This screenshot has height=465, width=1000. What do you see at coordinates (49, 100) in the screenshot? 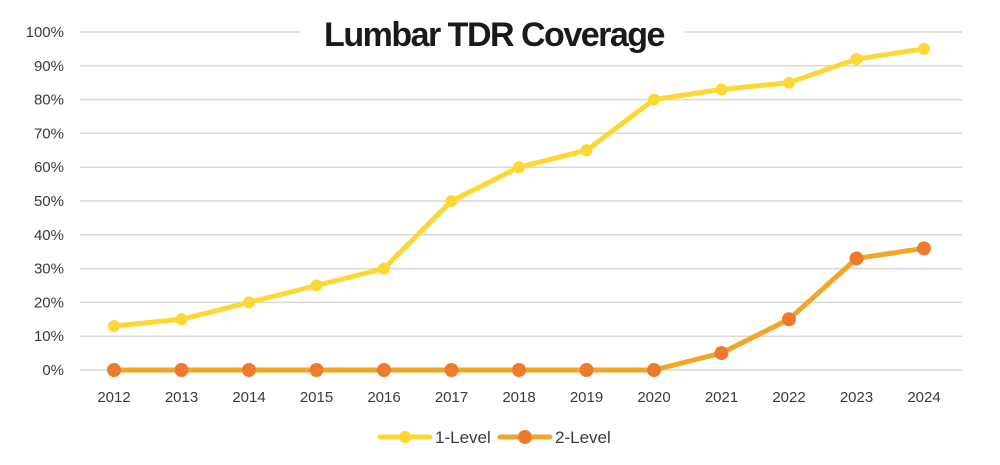
I see `y-tick-label: 80%` at bounding box center [49, 100].